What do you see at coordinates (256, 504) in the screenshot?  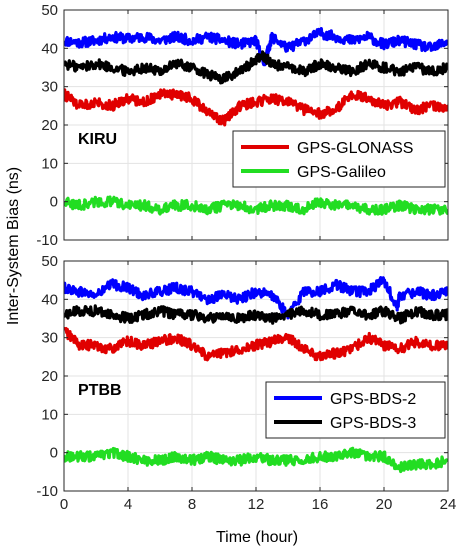 I see `x-tick-label: 12` at bounding box center [256, 504].